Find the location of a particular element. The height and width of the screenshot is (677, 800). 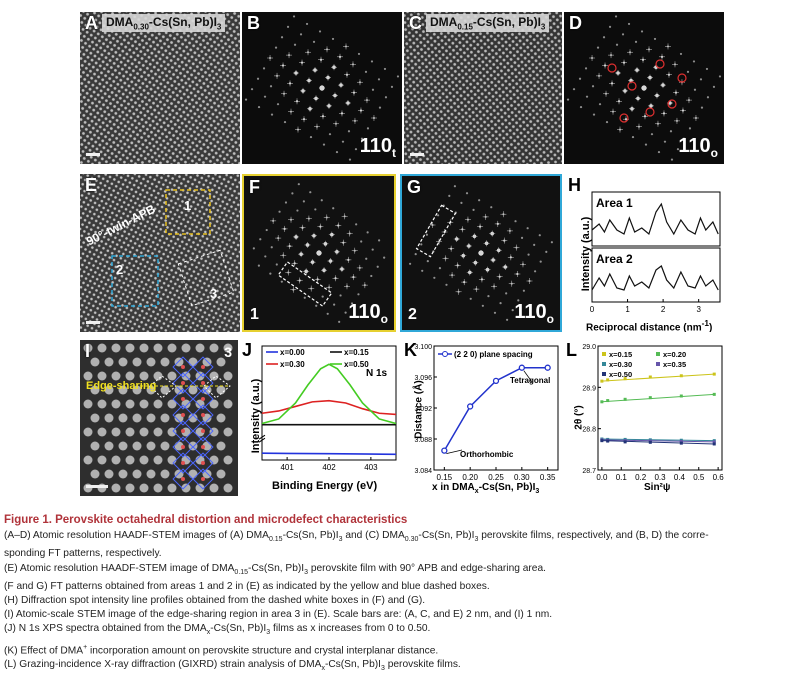

xps-chart: 401 402 403 x=0.00 x=0.15 x=0.30 x=0.50 is located at coordinates (327, 408).